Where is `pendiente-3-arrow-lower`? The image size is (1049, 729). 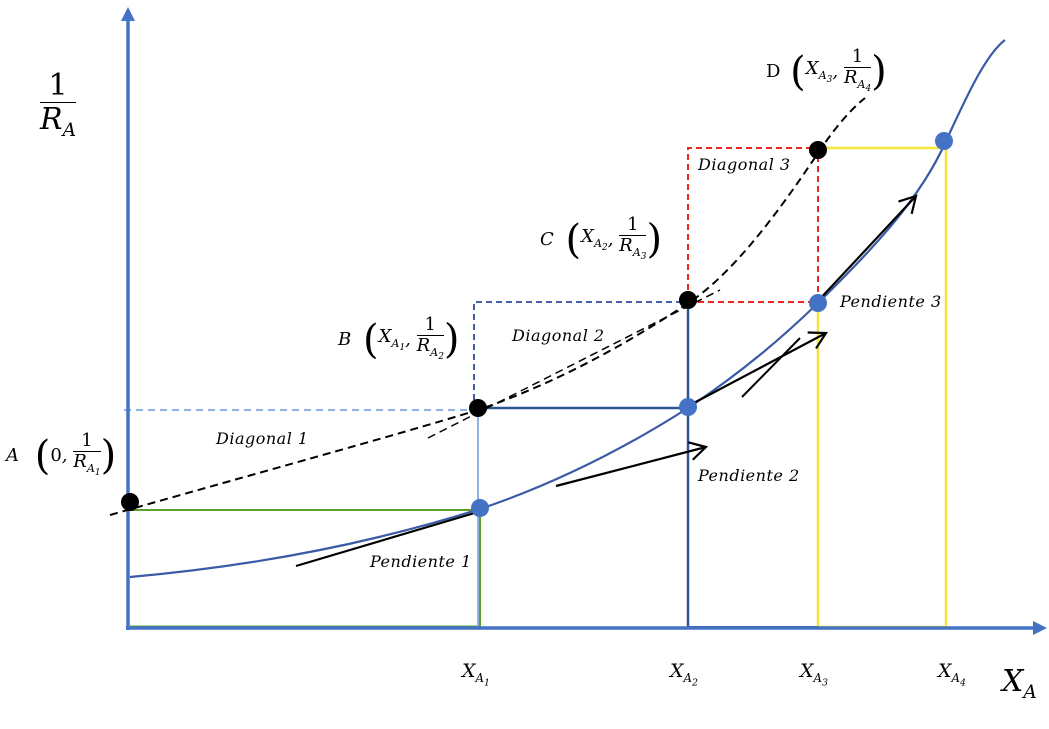
pendiente-3-arrow-lower is located at coordinates (758, 368).